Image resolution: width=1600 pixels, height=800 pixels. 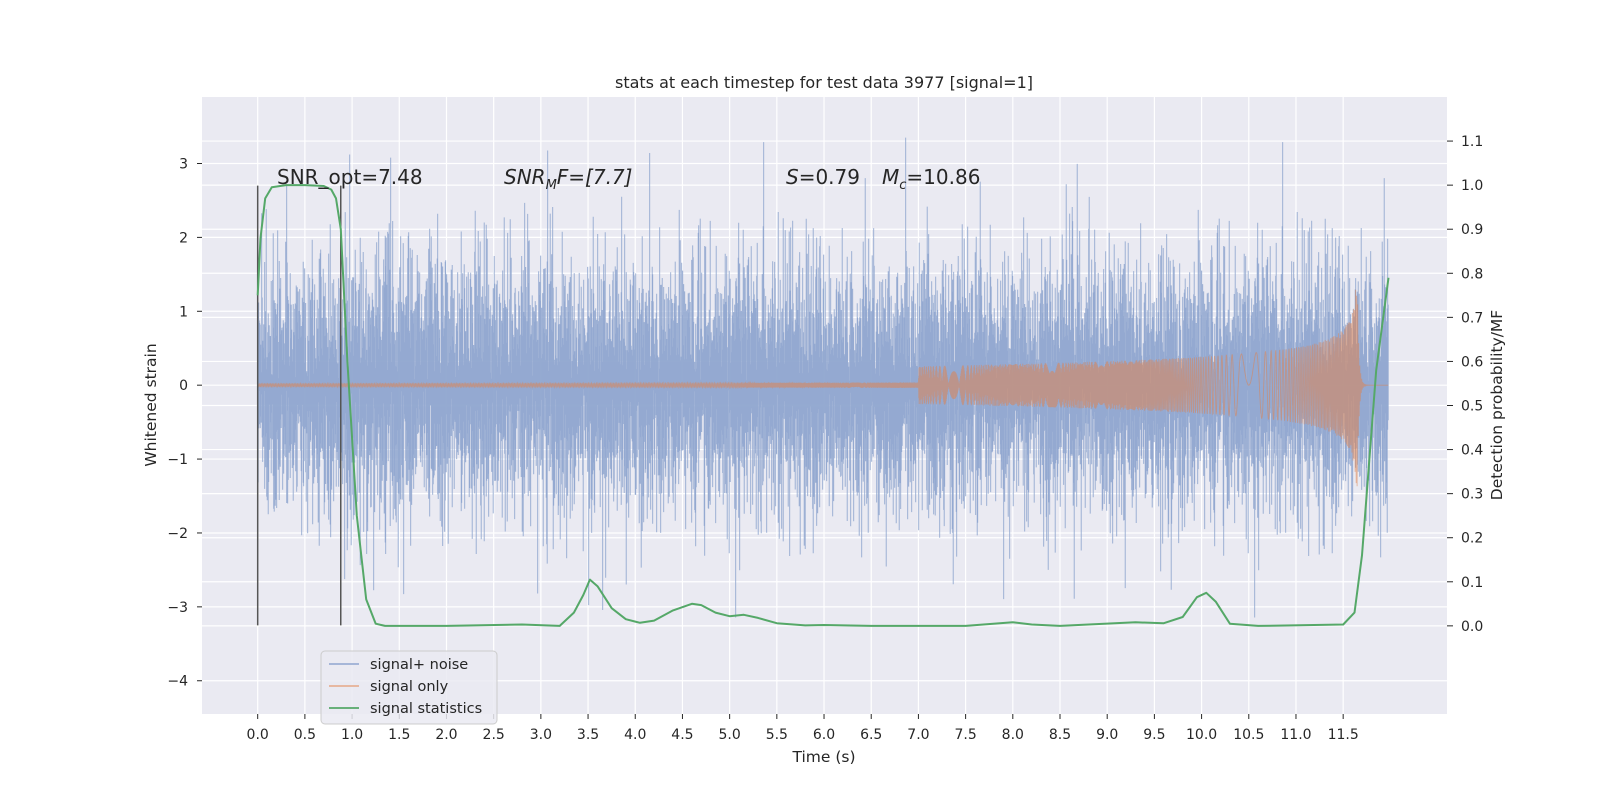 What do you see at coordinates (1472, 407) in the screenshot?
I see `right-tick-label: 0.5` at bounding box center [1472, 407].